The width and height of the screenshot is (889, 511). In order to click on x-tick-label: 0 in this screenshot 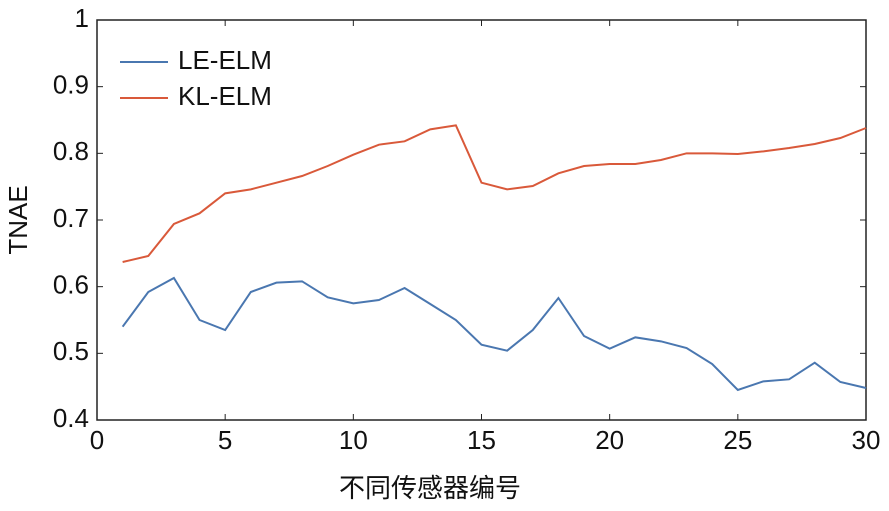, I will do `click(97, 440)`.